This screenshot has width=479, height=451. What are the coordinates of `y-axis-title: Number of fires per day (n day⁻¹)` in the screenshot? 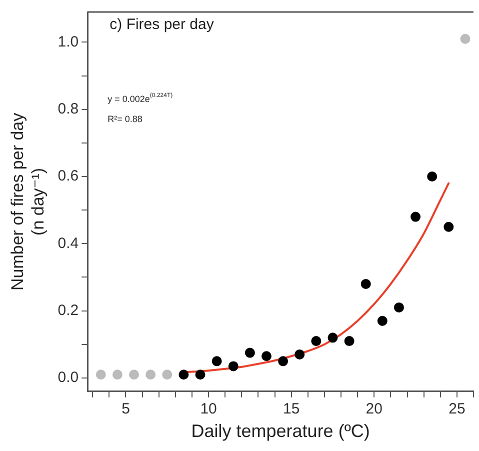 It's located at (28, 201).